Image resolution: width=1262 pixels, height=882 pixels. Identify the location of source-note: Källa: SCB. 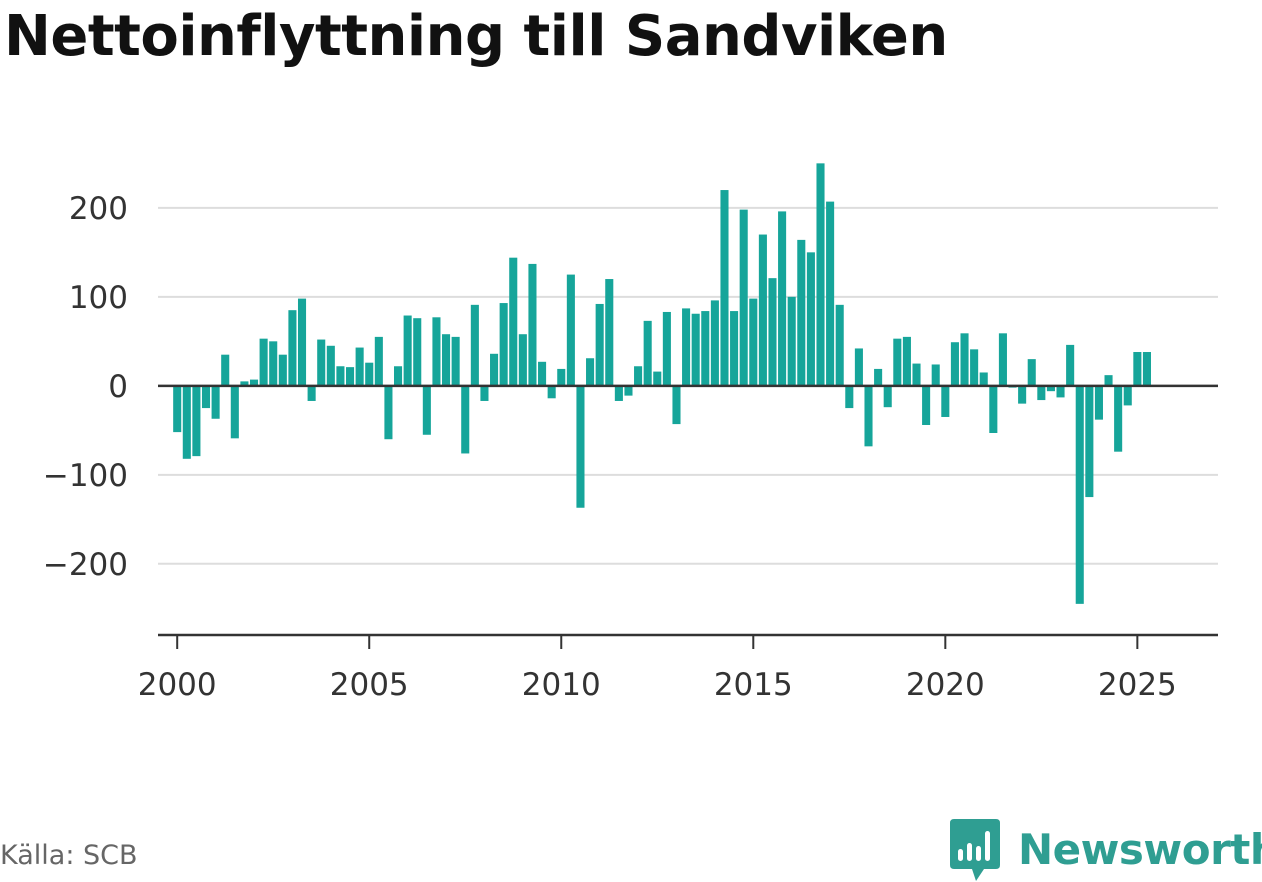
(69, 855).